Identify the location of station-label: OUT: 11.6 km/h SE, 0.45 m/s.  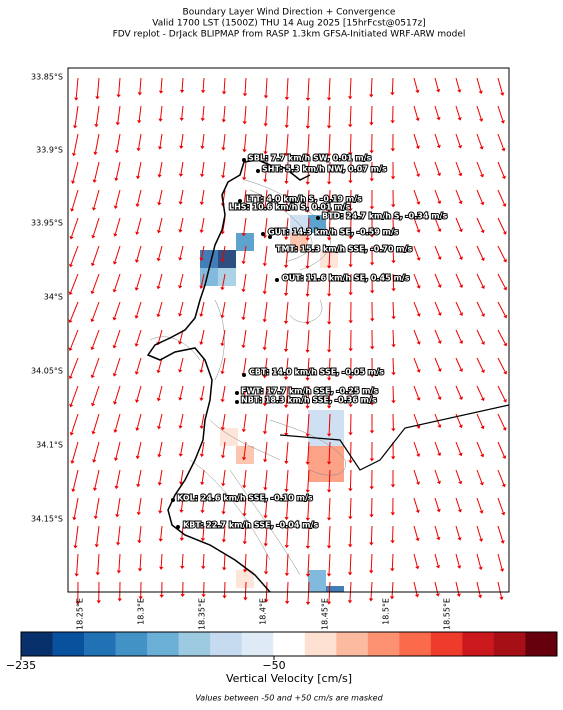
(346, 278).